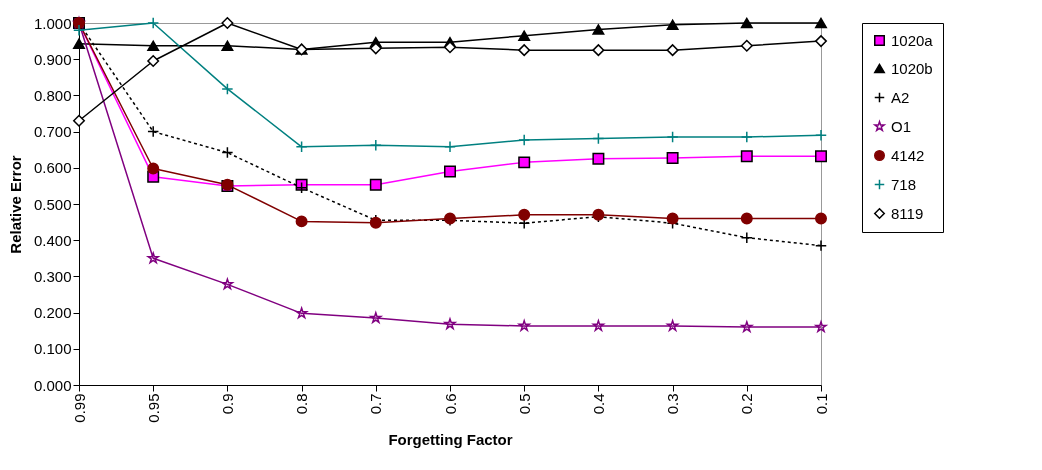 The image size is (1042, 470). Describe the element at coordinates (52, 385) in the screenshot. I see `y-tick-label: 0.000` at that location.